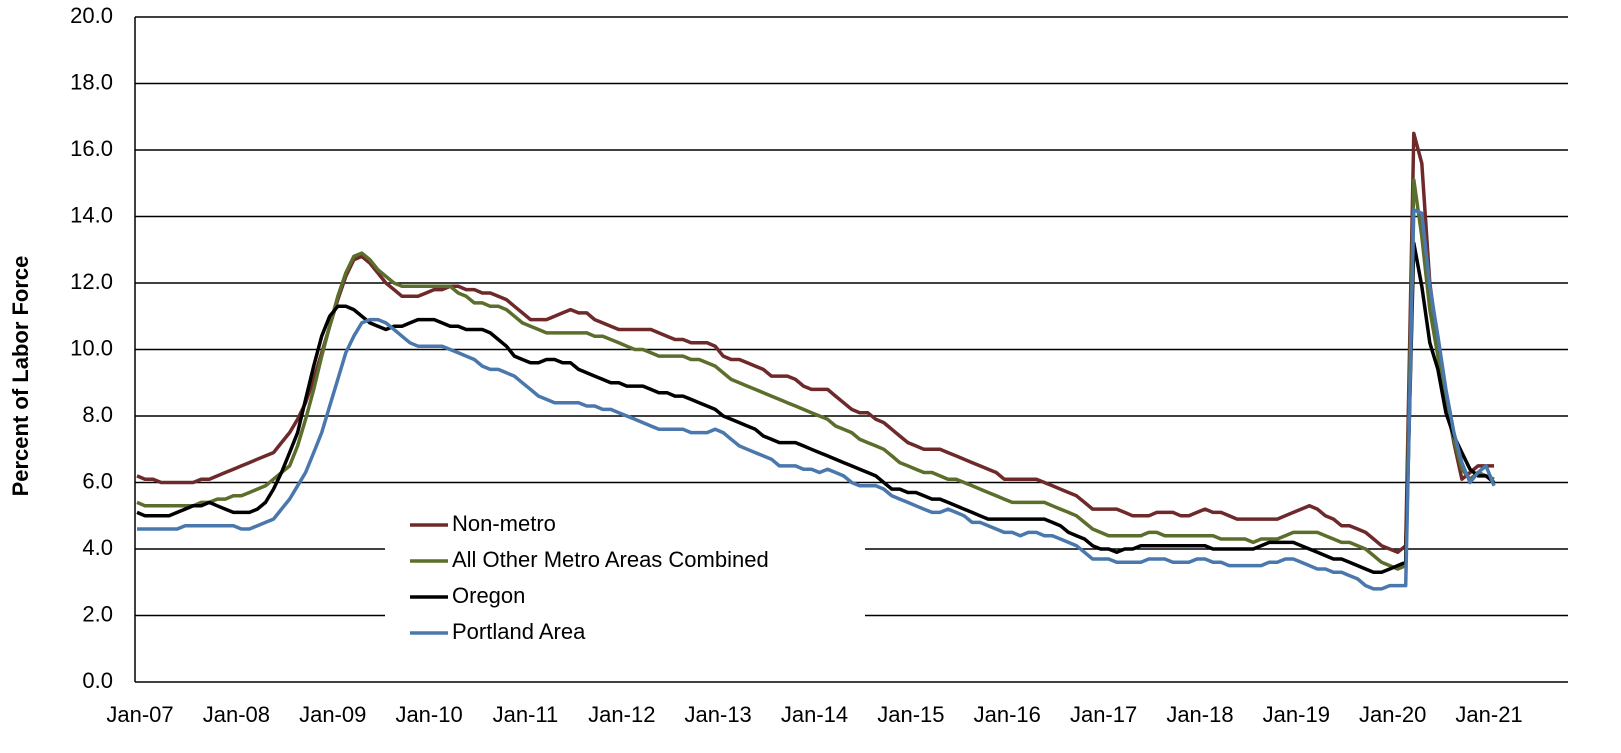 This screenshot has height=753, width=1621. What do you see at coordinates (97, 680) in the screenshot?
I see `y-tick-label: 0.0` at bounding box center [97, 680].